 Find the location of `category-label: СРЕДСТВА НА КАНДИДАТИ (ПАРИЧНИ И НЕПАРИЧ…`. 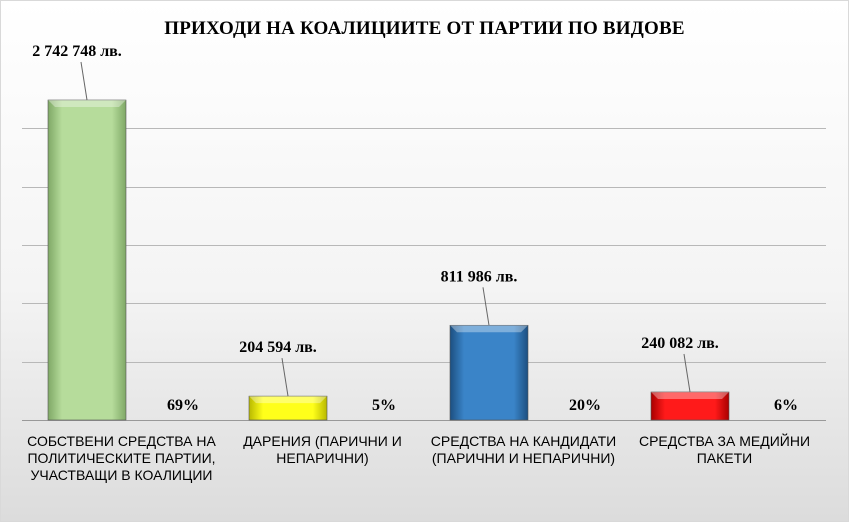

category-label: СРЕДСТВА НА КАНДИДАТИ (ПАРИЧНИ И НЕПАРИЧ… is located at coordinates (523, 449).